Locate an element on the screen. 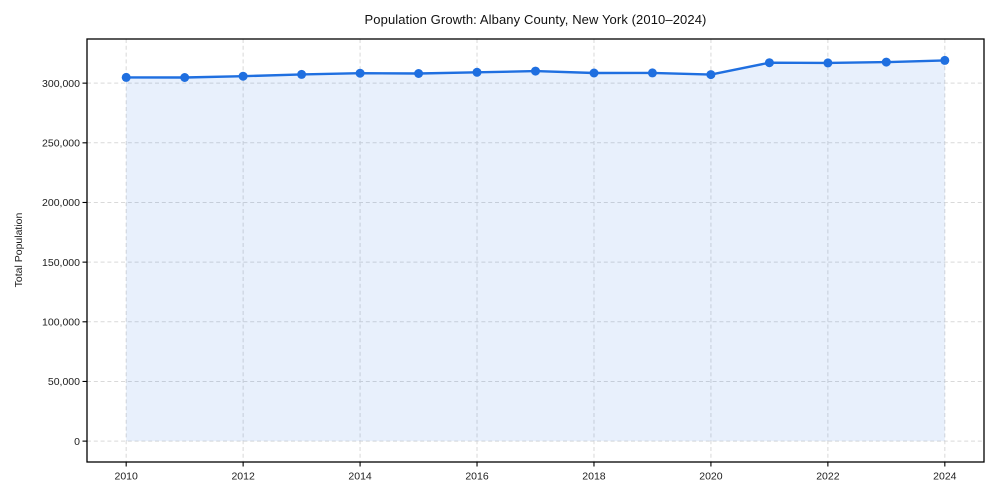  x-tick-label-2024: 2024 is located at coordinates (945, 477).